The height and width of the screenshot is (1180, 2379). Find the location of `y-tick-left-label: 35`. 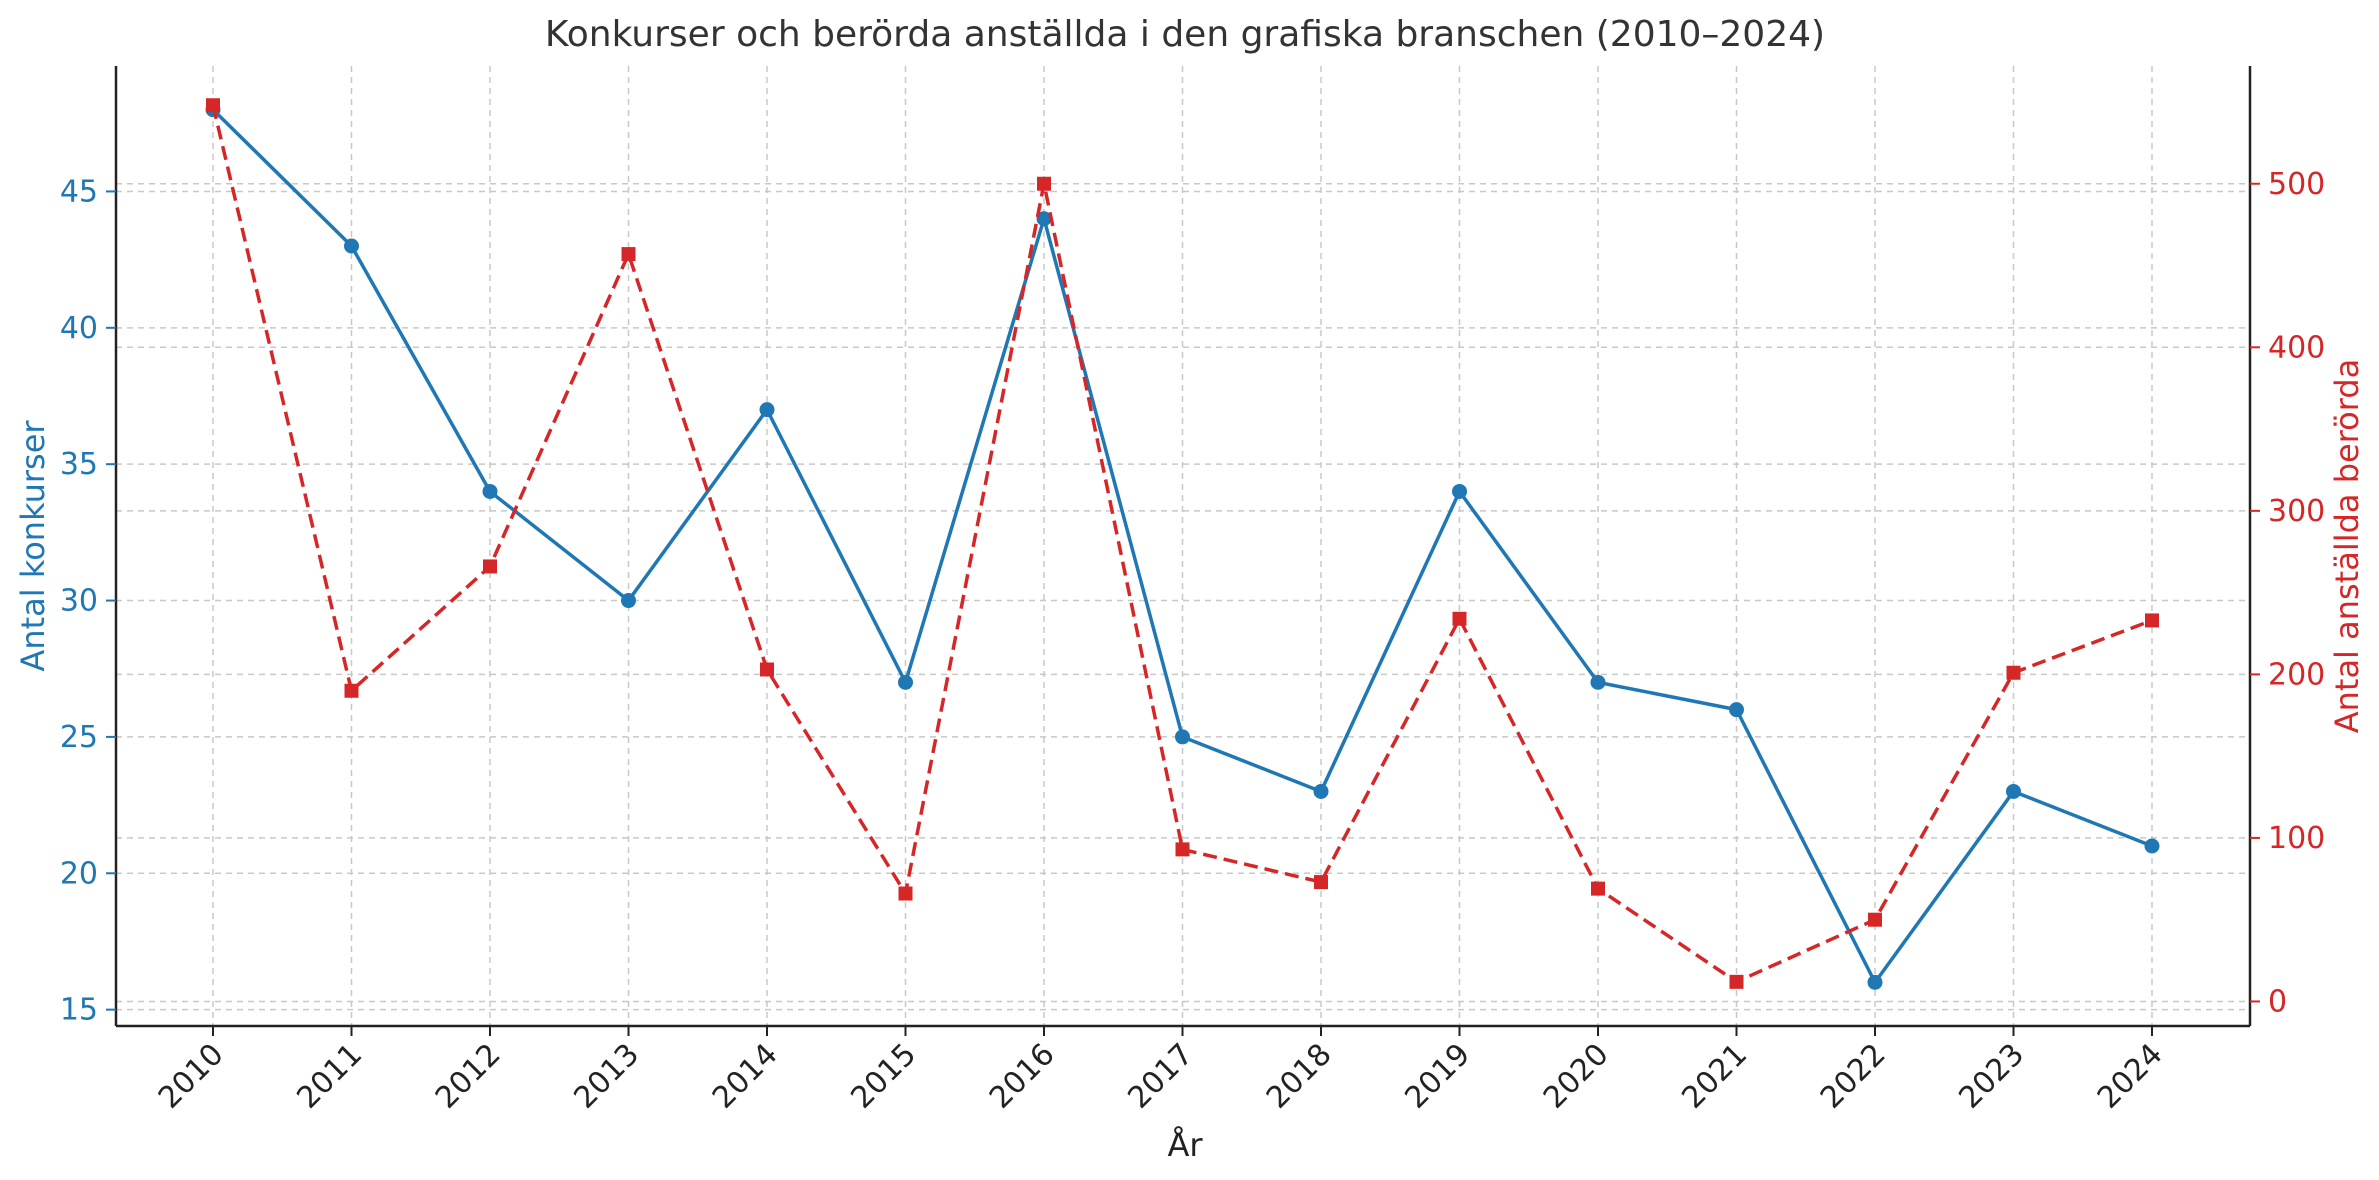

y-tick-left-label: 35 is located at coordinates (79, 464).